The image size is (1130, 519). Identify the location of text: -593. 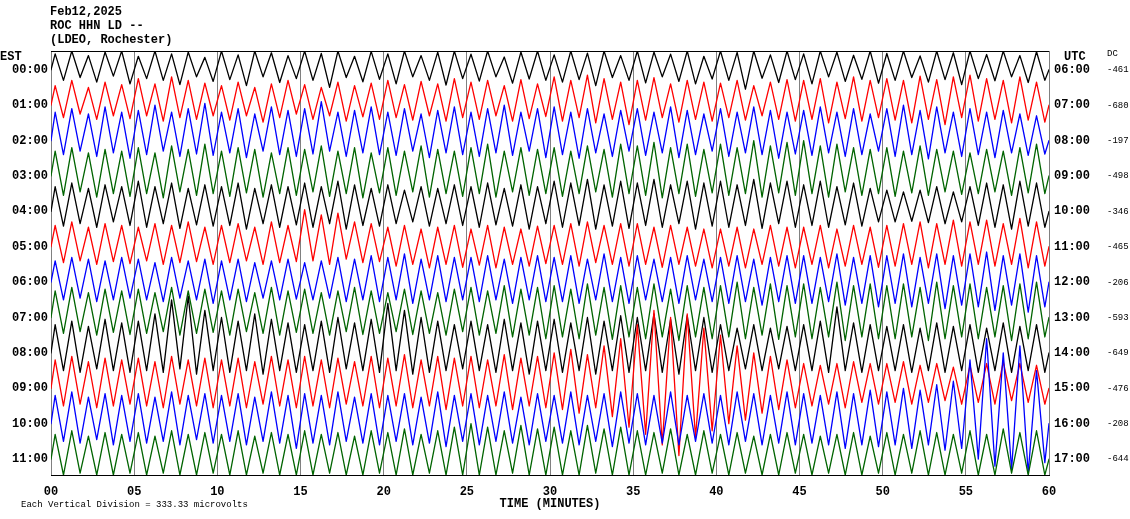
(1118, 317).